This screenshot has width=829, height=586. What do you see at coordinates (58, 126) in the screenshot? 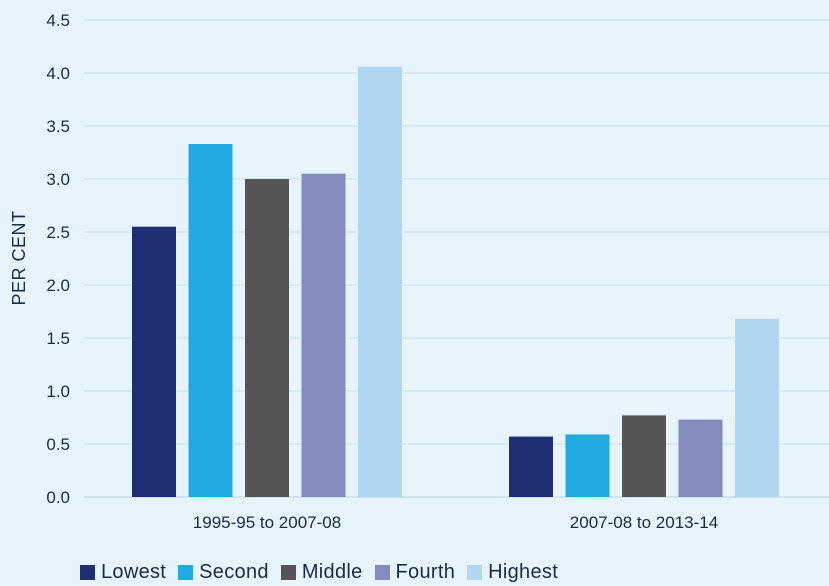
I see `y-tick-label: 3.5` at bounding box center [58, 126].